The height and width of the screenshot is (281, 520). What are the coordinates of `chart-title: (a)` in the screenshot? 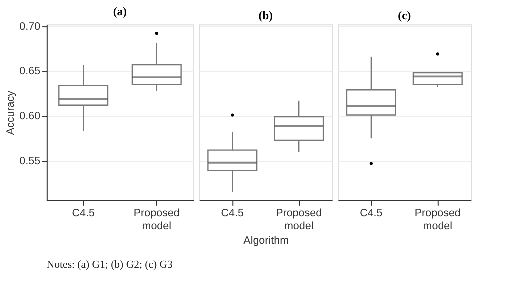 It's located at (120, 12).